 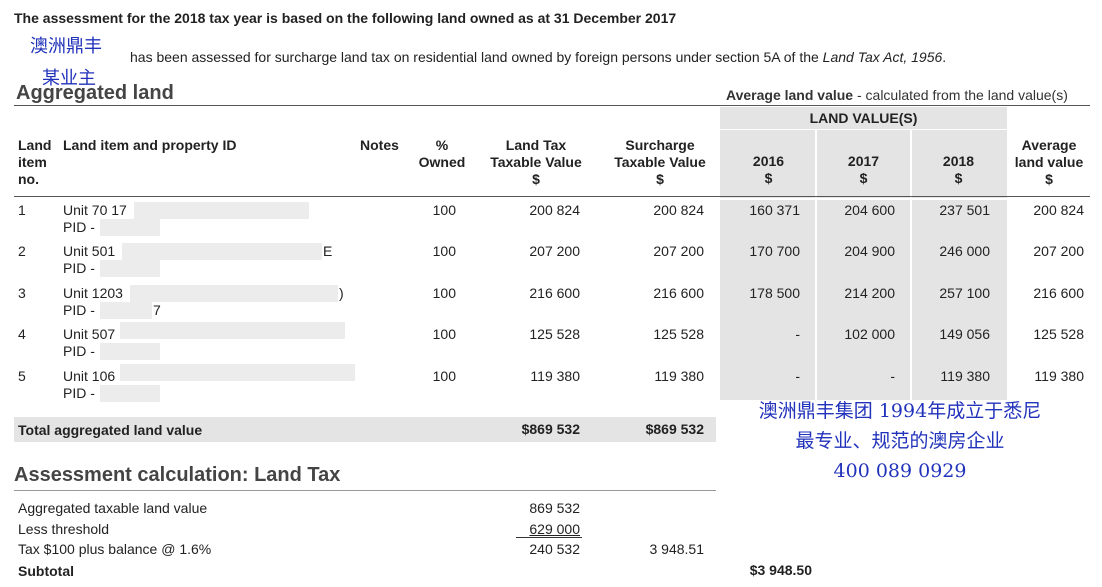 What do you see at coordinates (93, 293) in the screenshot?
I see `unit-label: Unit 1203` at bounding box center [93, 293].